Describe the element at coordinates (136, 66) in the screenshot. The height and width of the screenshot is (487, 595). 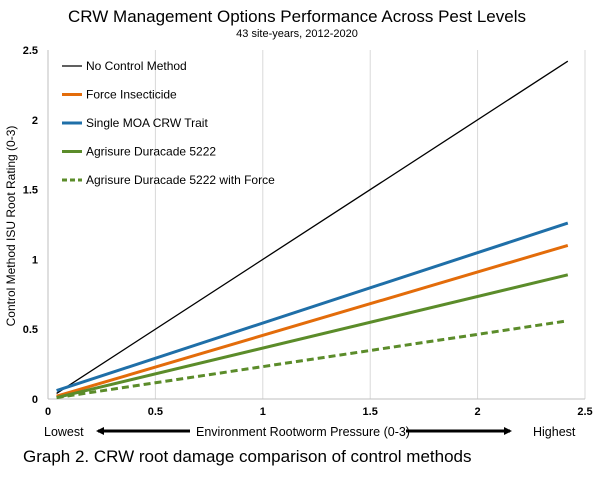
I see `legend-item: No Control Method` at that location.